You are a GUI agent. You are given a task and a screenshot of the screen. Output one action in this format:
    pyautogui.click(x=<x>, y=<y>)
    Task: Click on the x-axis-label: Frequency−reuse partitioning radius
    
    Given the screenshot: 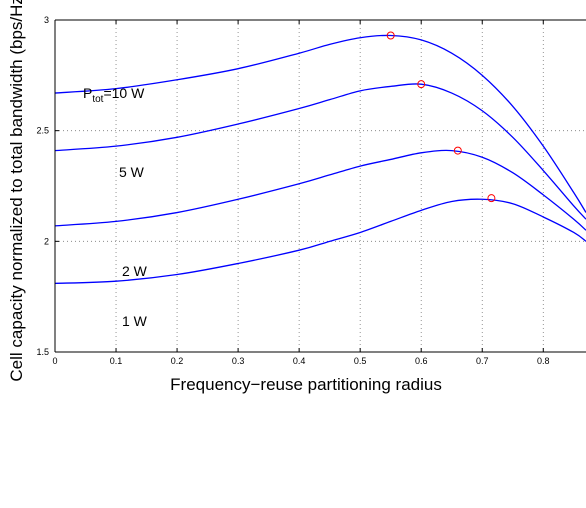 What is the action you would take?
    pyautogui.click(x=306, y=384)
    